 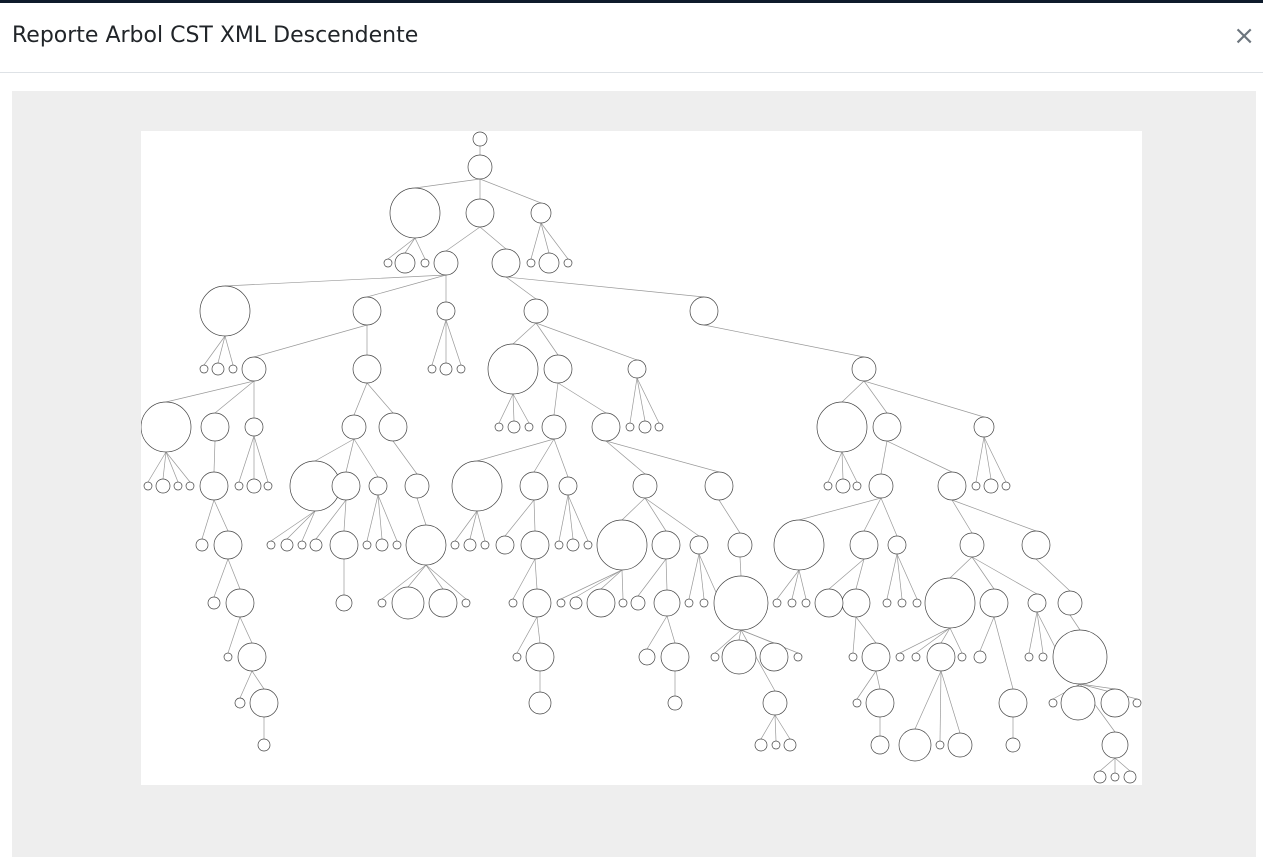 What do you see at coordinates (1244, 36) in the screenshot?
I see `close-button: ×` at bounding box center [1244, 36].